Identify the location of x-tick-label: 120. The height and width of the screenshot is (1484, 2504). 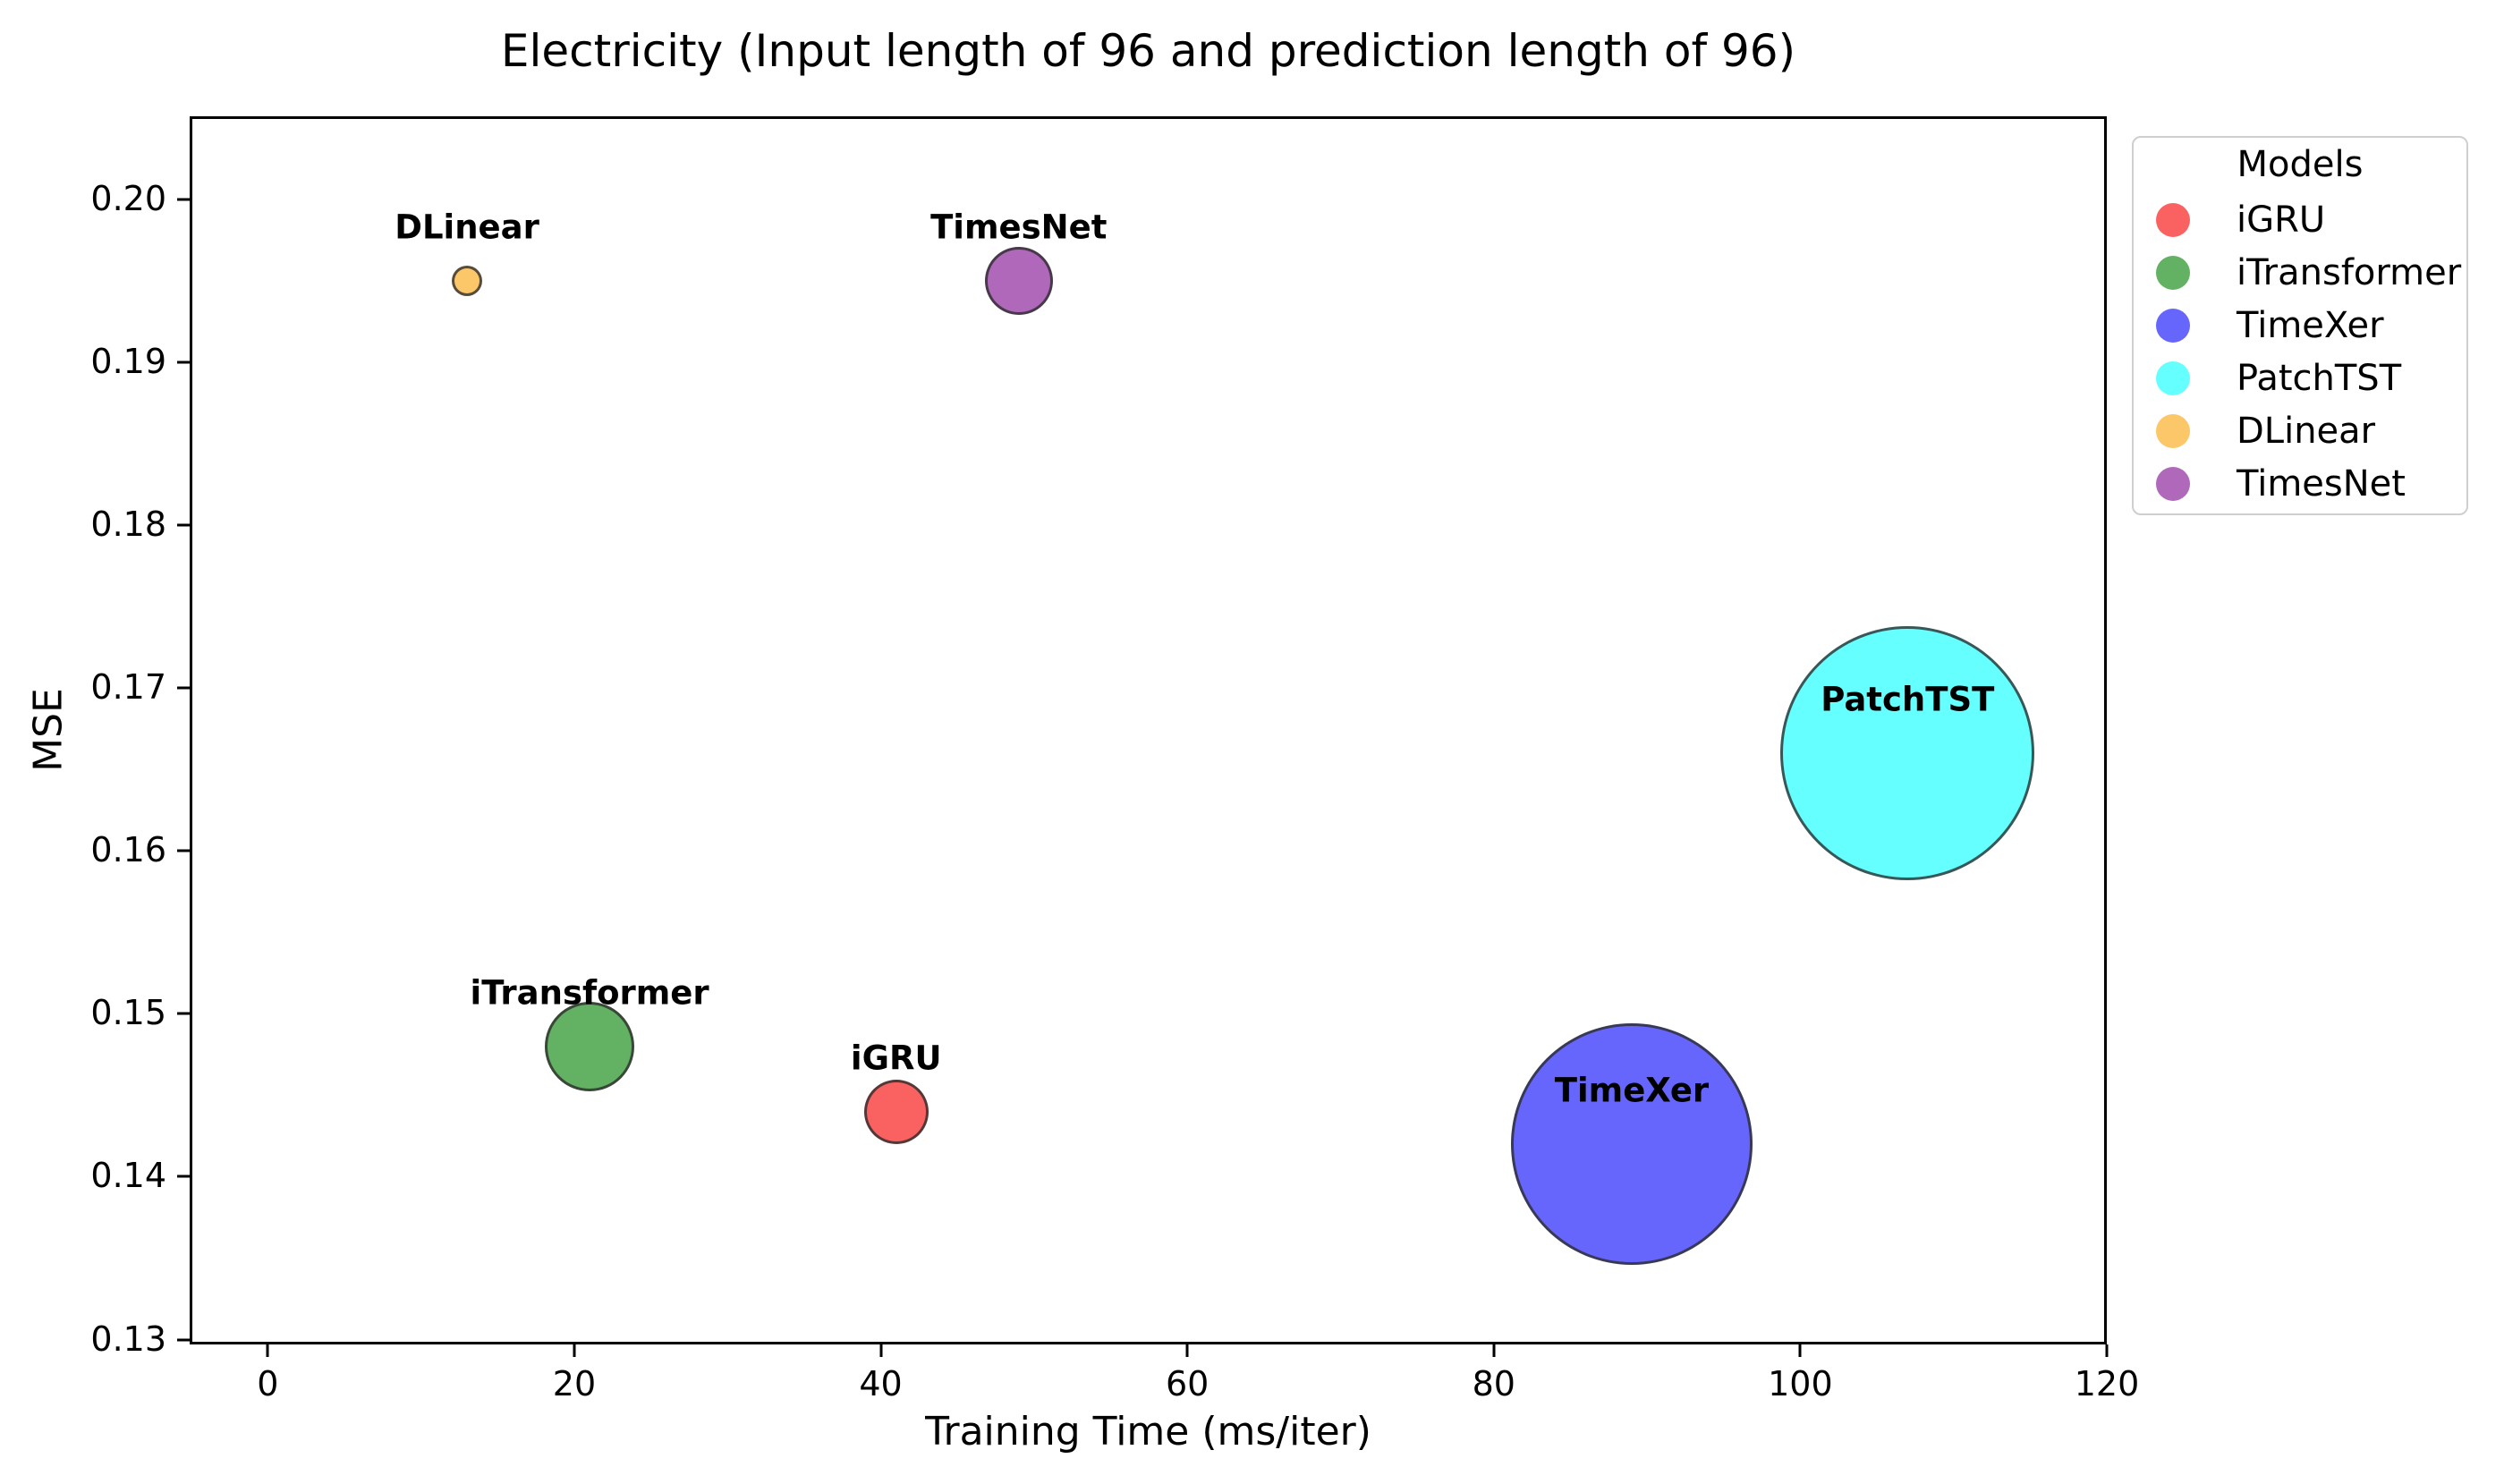
(2107, 1383).